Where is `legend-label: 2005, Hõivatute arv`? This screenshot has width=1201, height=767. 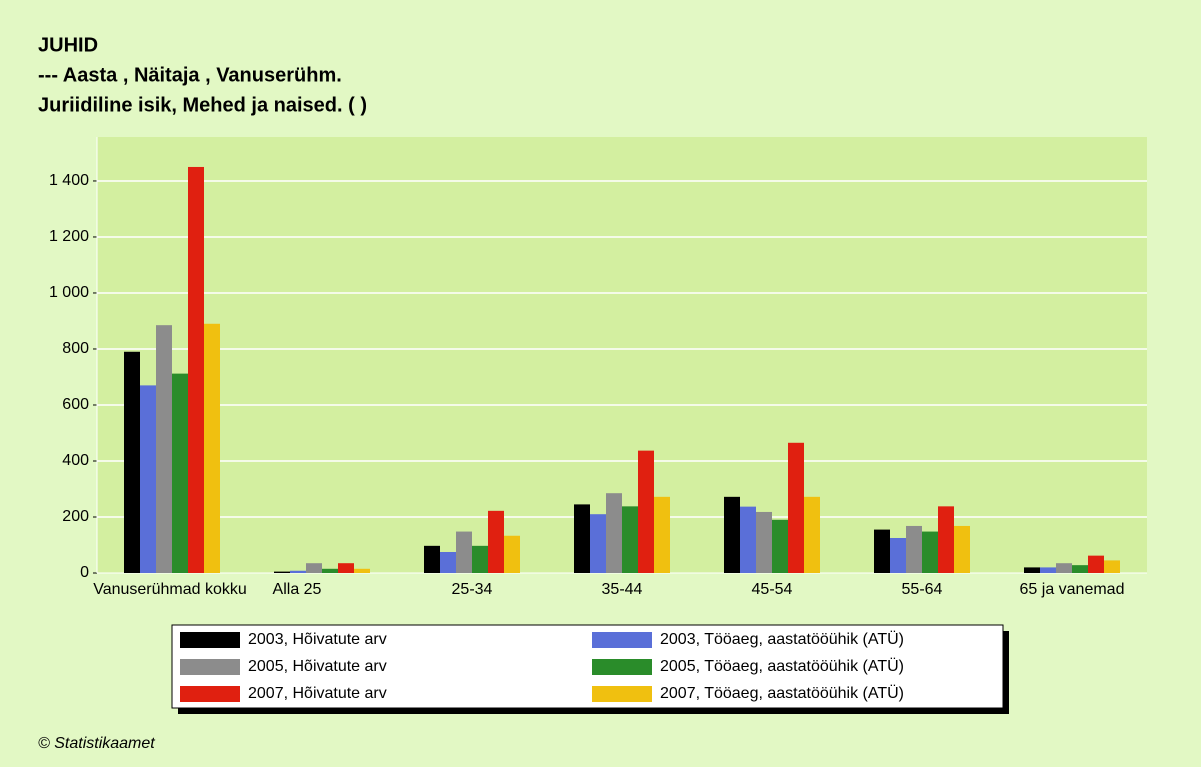 legend-label: 2005, Hõivatute arv is located at coordinates (317, 666).